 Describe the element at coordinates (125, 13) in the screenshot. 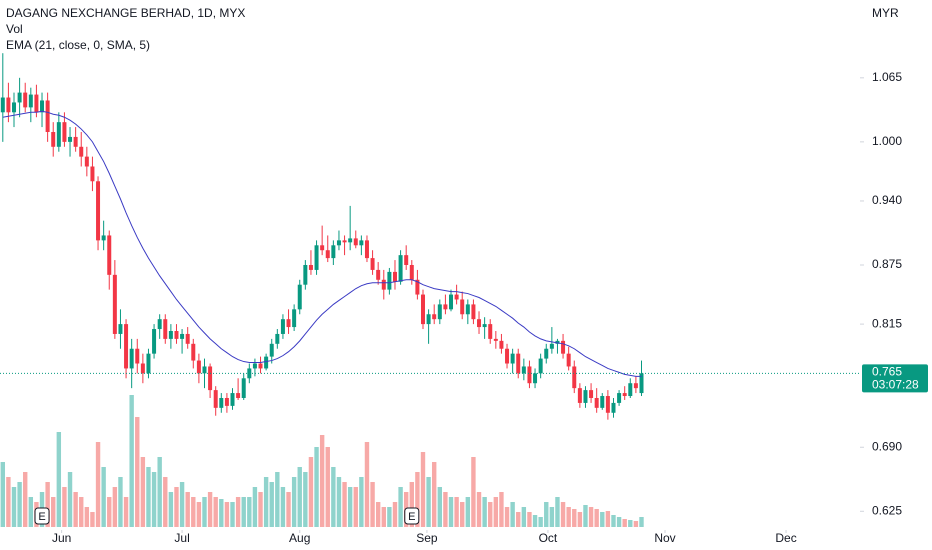

I see `chart-title: DAGANG NEXCHANGE BERHAD, 1D, MYX` at that location.